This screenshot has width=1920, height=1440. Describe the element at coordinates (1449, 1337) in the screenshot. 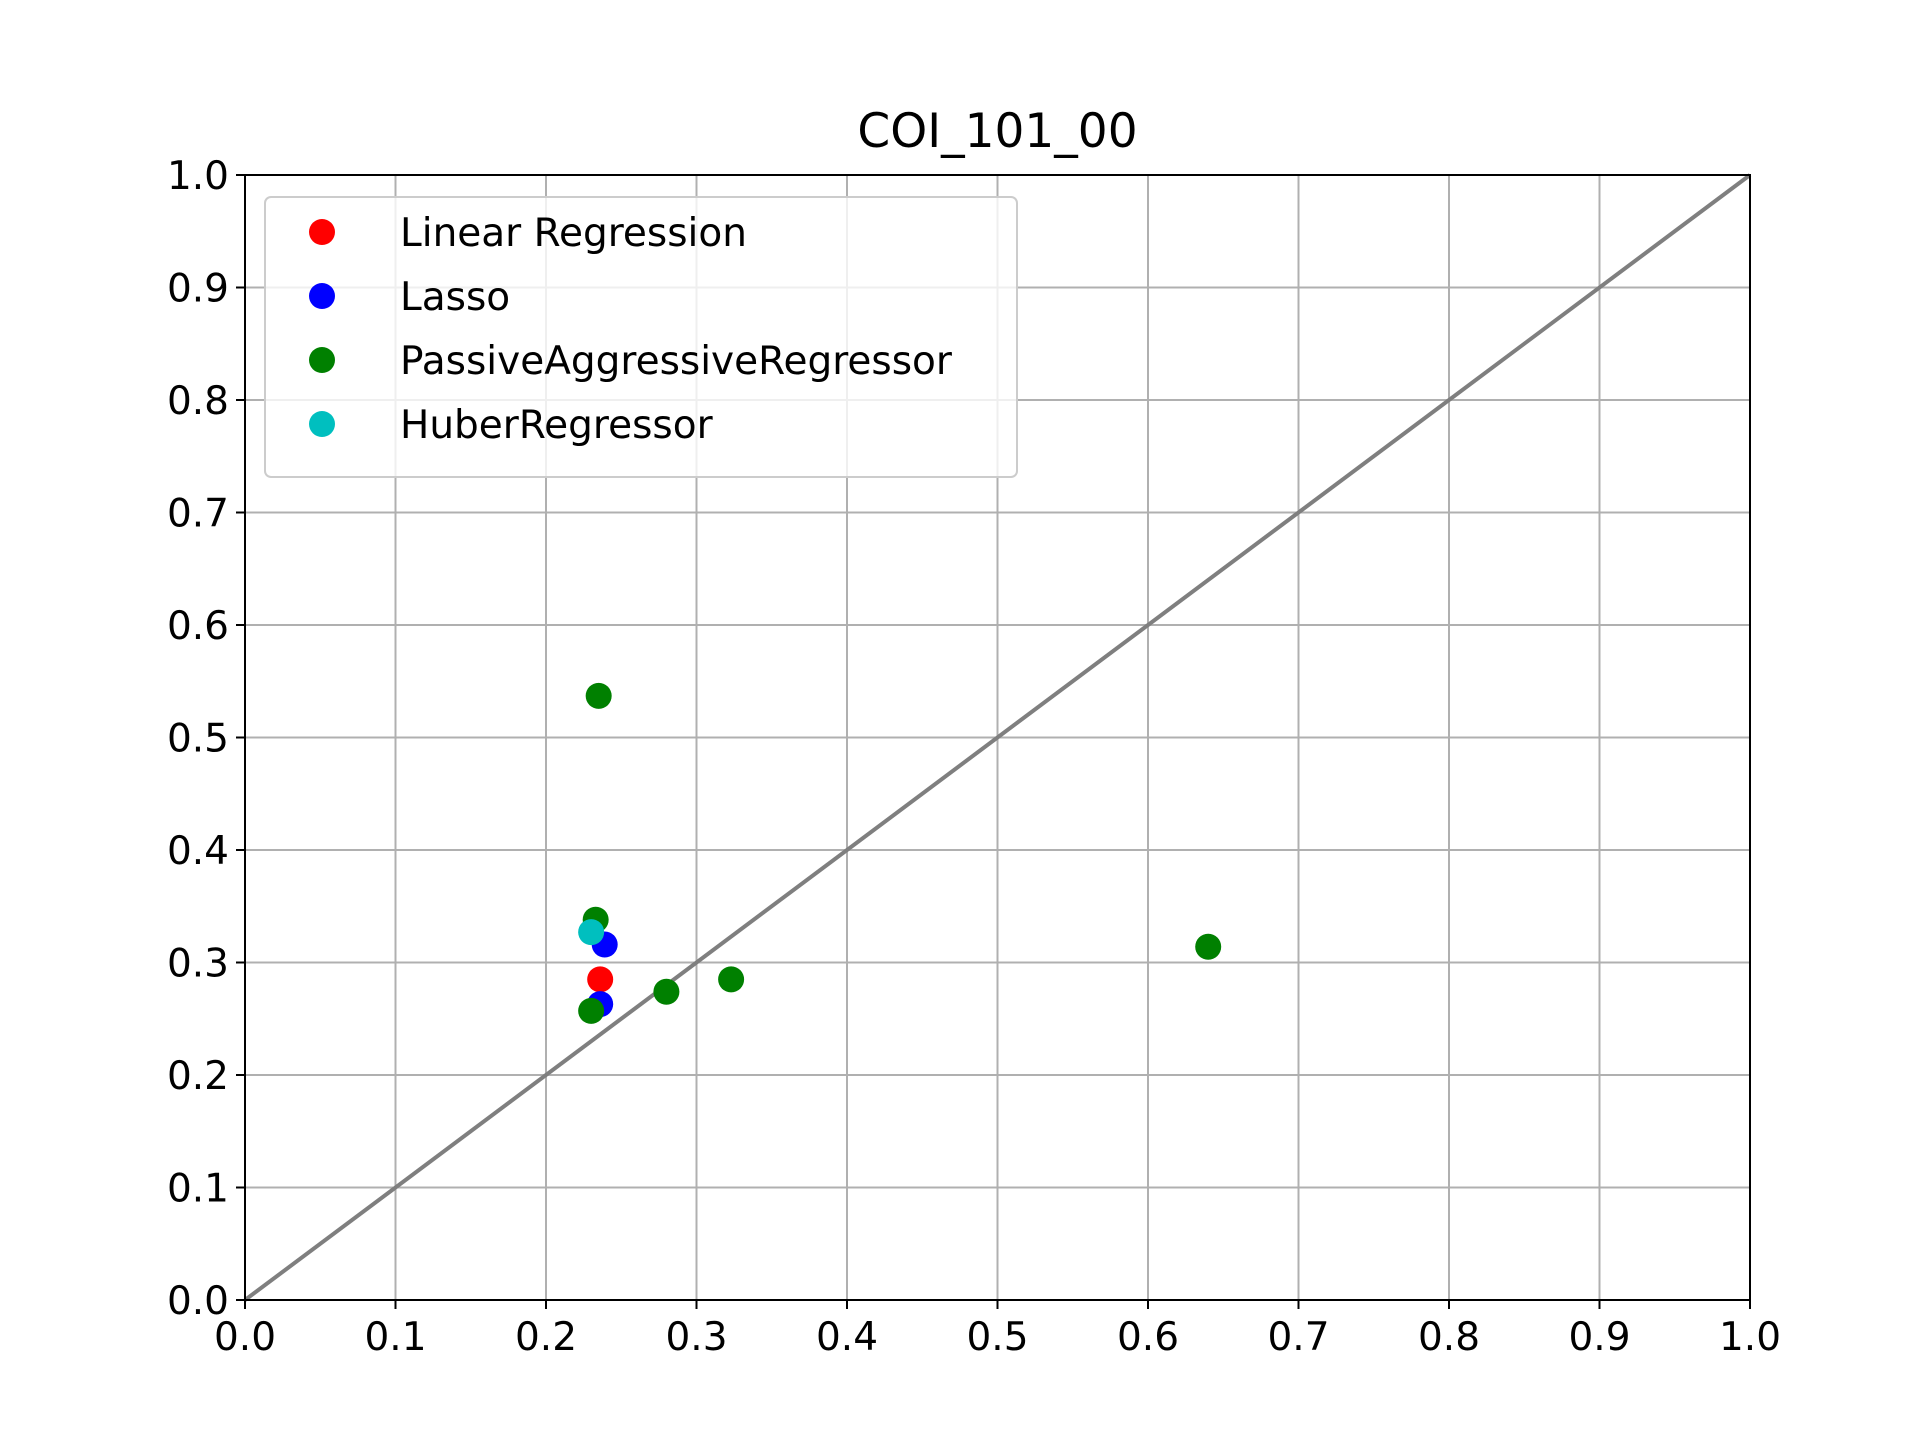

I see `x-tick-label: 0.8` at that location.